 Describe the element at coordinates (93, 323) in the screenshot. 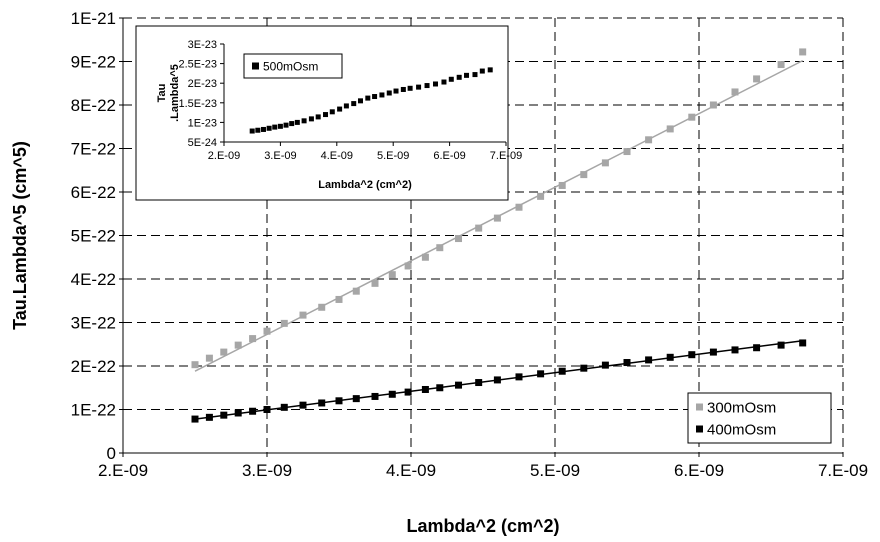

I see `y-tick-label: 3E-22` at that location.